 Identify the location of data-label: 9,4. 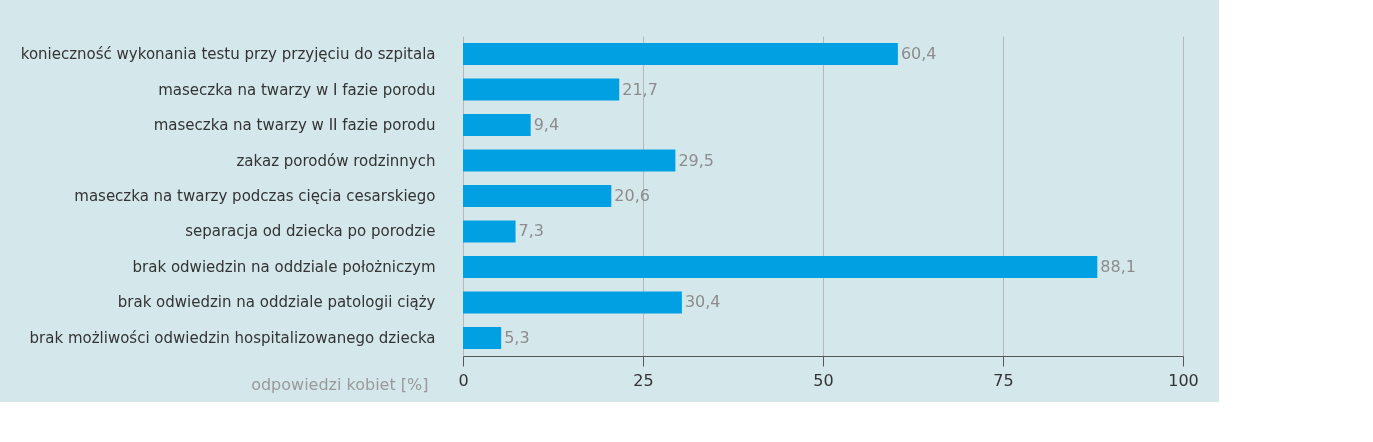
(546, 125).